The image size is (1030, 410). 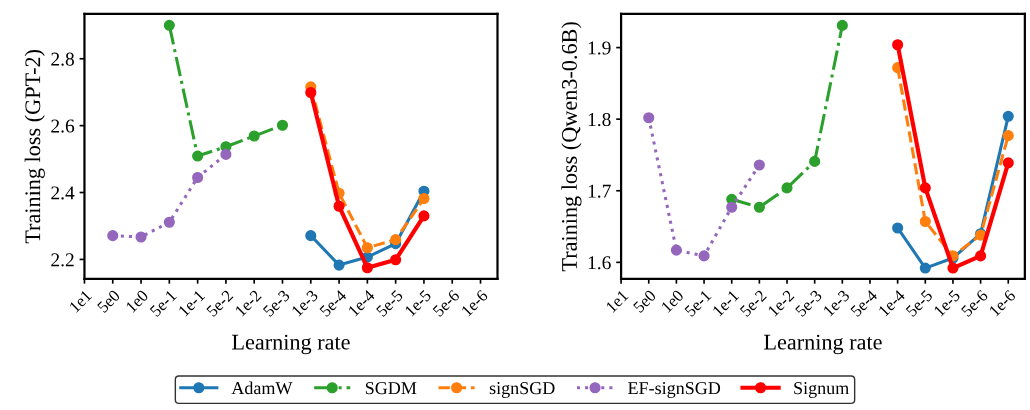 What do you see at coordinates (821, 390) in the screenshot?
I see `legend-label: Signum` at bounding box center [821, 390].